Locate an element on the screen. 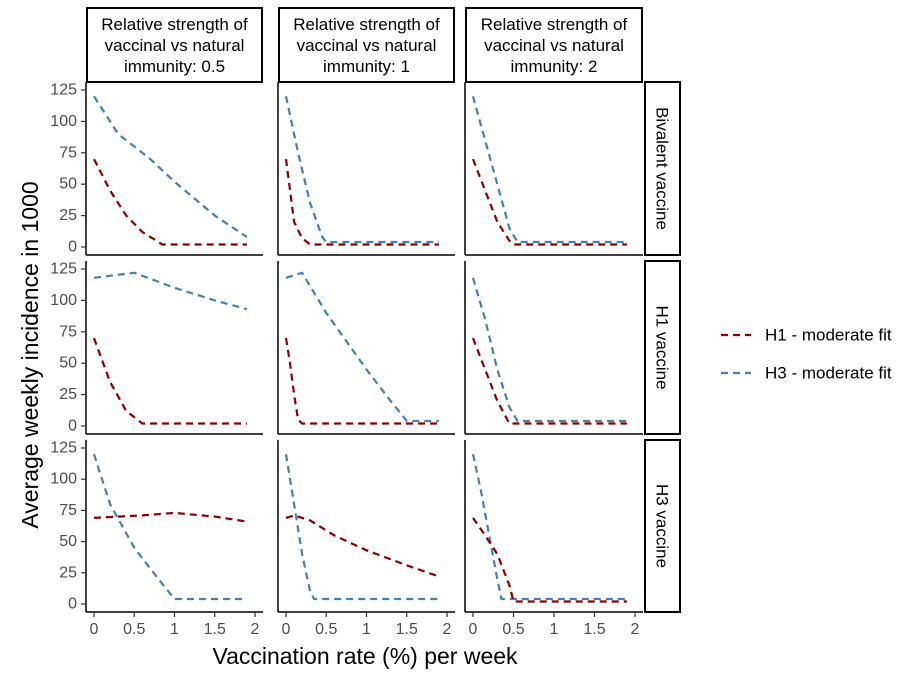 This screenshot has width=916, height=673. column-strip-label: immunity: 0.5 is located at coordinates (174, 66).